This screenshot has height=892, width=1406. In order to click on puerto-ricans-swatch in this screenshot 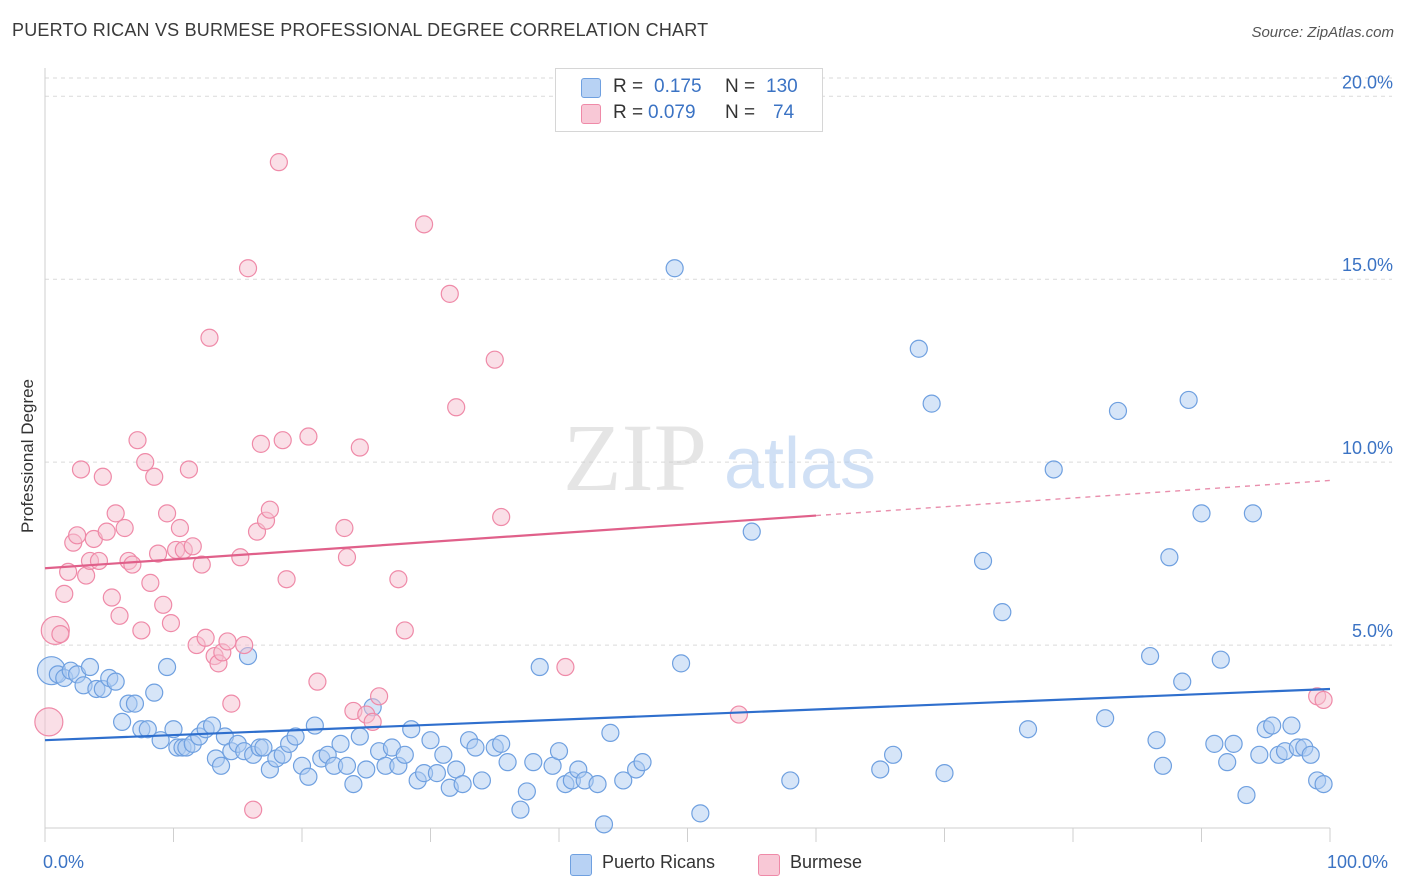, I will do `click(581, 865)`.